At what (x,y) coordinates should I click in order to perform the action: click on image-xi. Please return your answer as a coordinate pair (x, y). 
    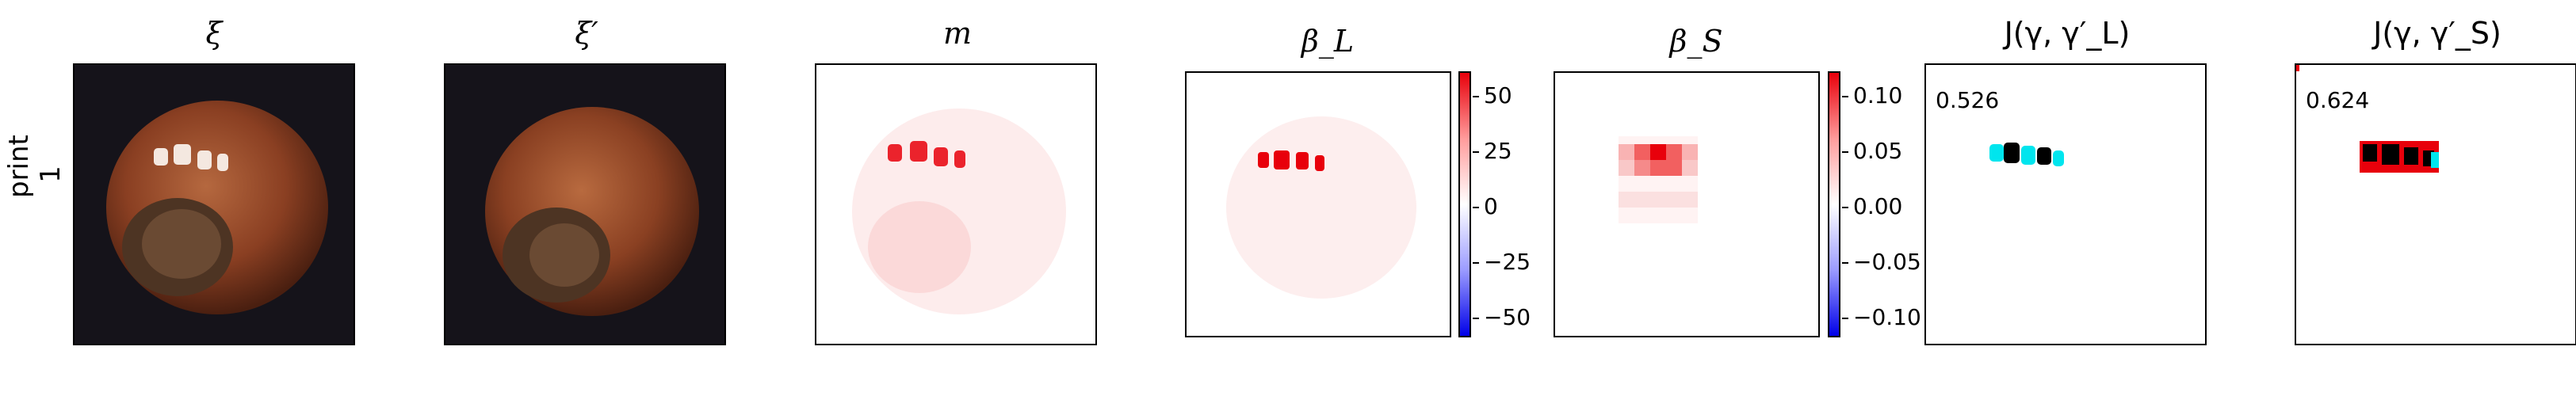
    Looking at the image, I should click on (214, 204).